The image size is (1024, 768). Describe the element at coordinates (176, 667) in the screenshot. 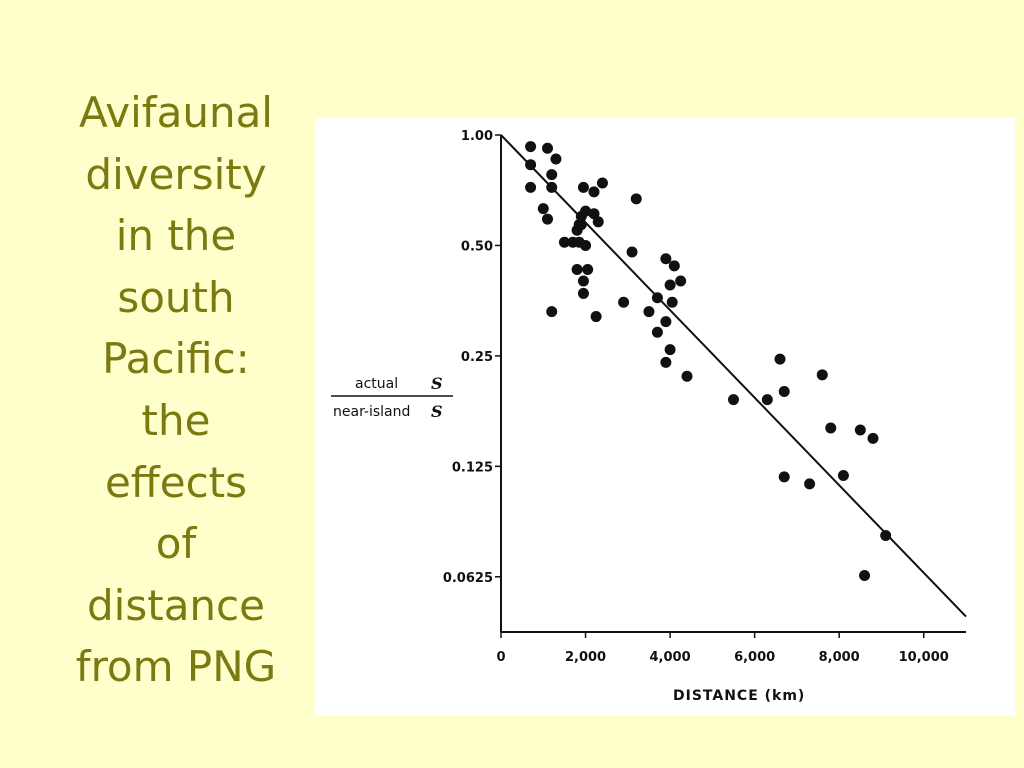

I see `title-line: from PNG` at that location.